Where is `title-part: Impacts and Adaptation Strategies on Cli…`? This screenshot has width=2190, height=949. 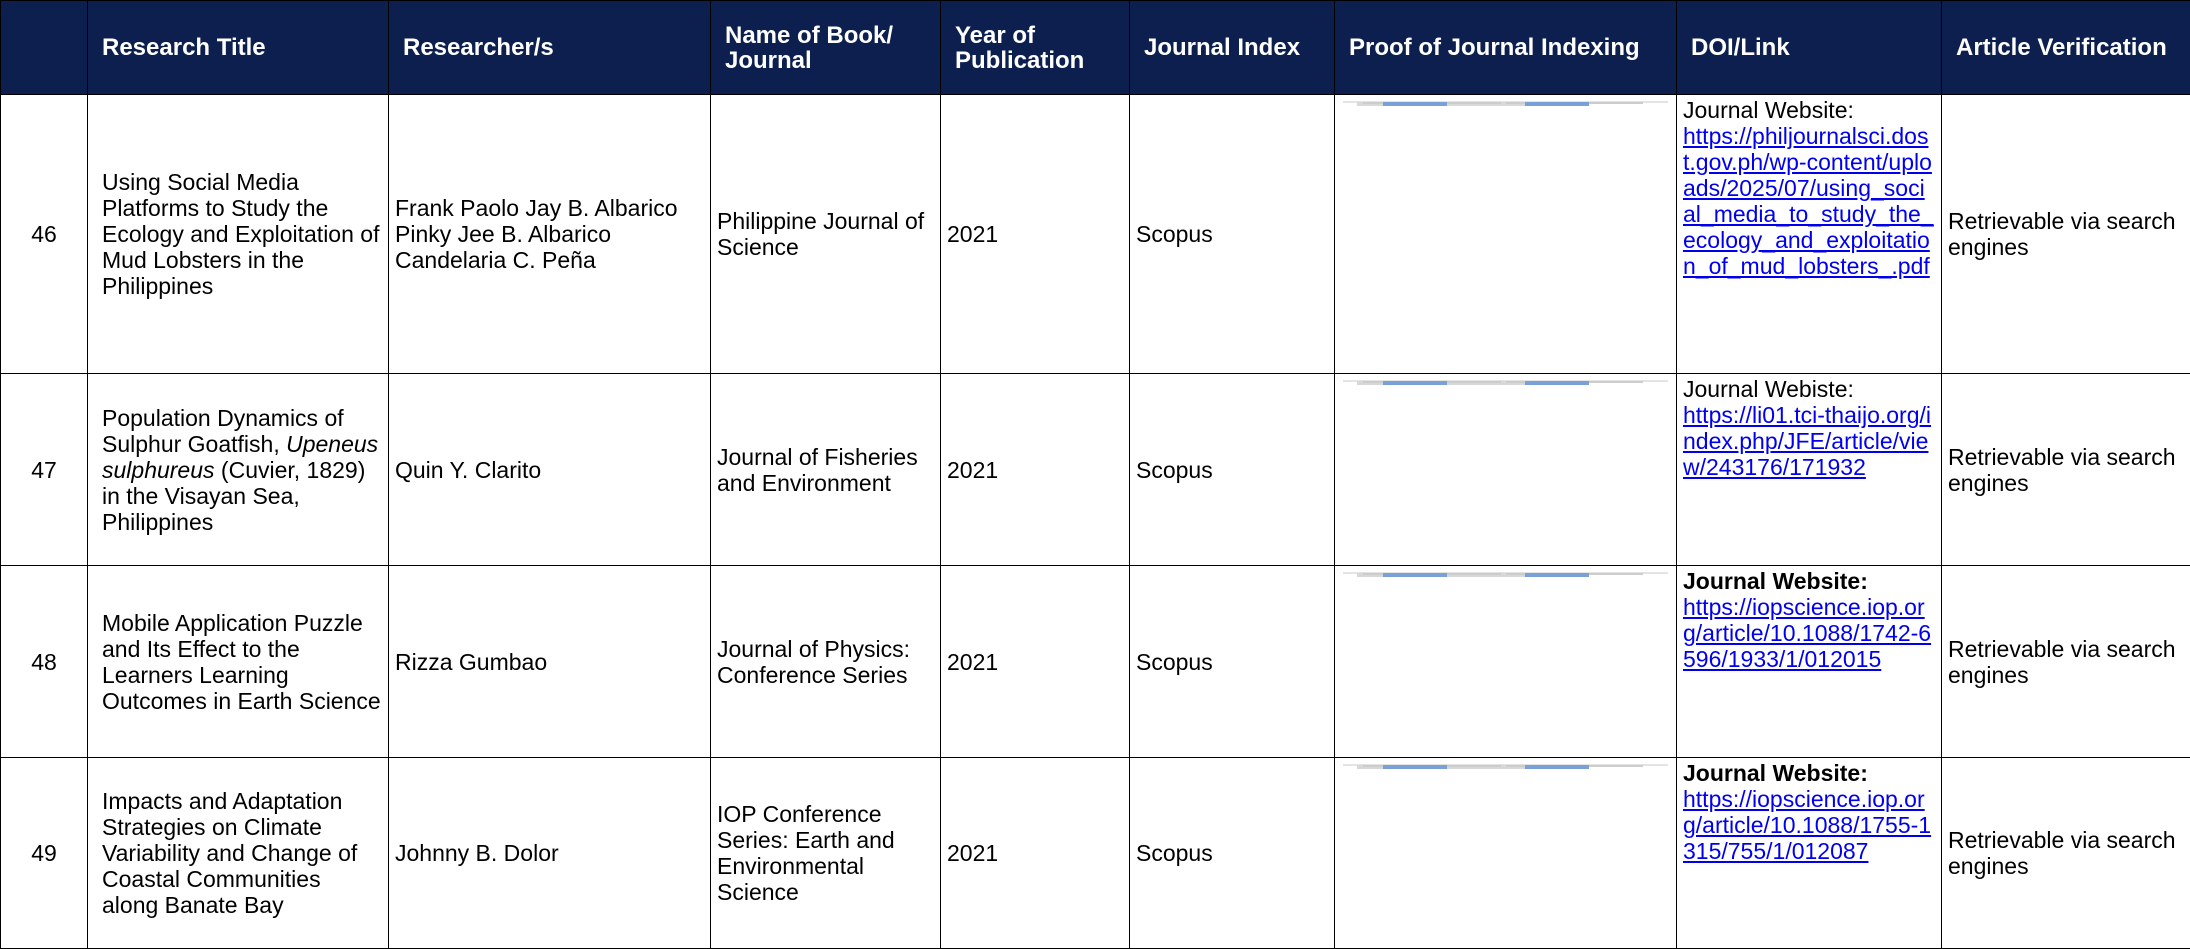 title-part: Impacts and Adaptation Strategies on Cli… is located at coordinates (230, 853).